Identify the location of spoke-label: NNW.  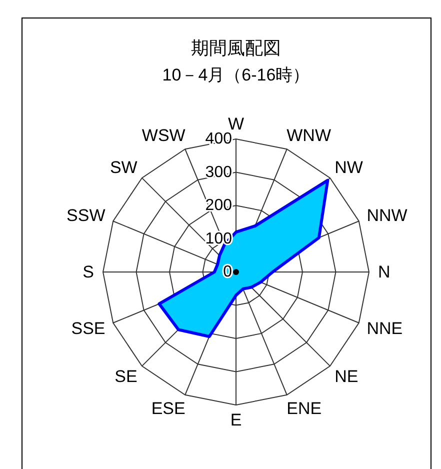
(387, 215).